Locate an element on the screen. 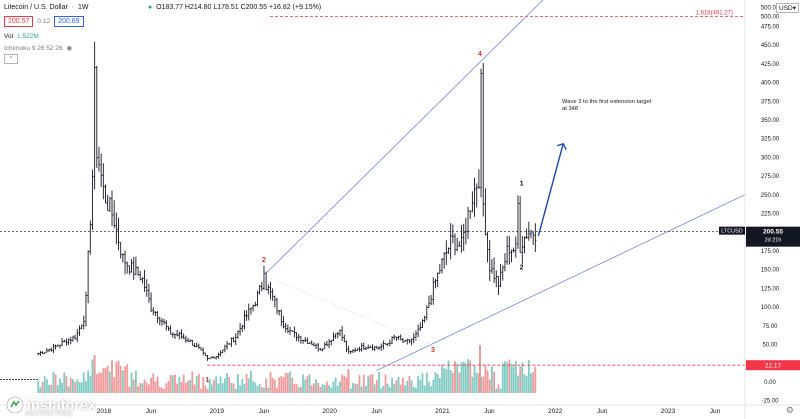  currency-selector: USD▾ is located at coordinates (787, 8).